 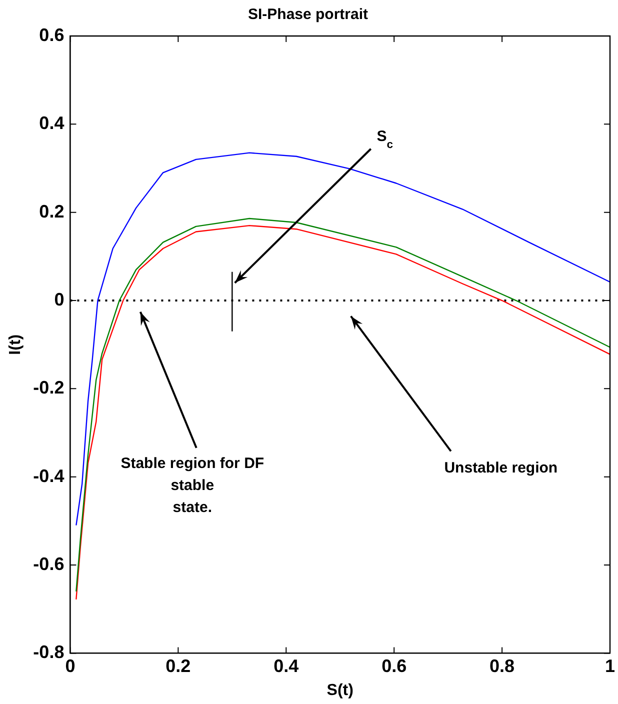 I want to click on x-tick-label: 0.2, so click(x=178, y=666).